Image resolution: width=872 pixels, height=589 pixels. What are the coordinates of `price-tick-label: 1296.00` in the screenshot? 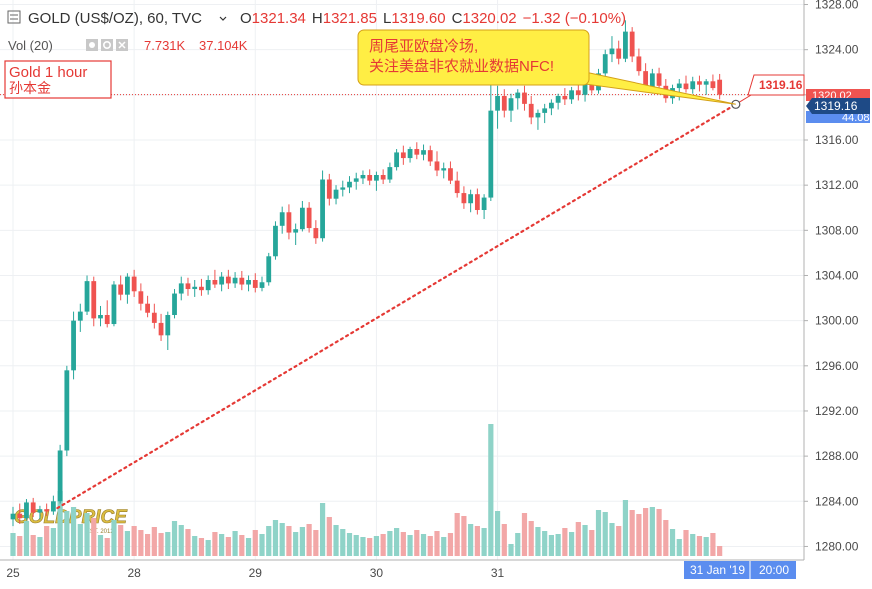 It's located at (837, 366).